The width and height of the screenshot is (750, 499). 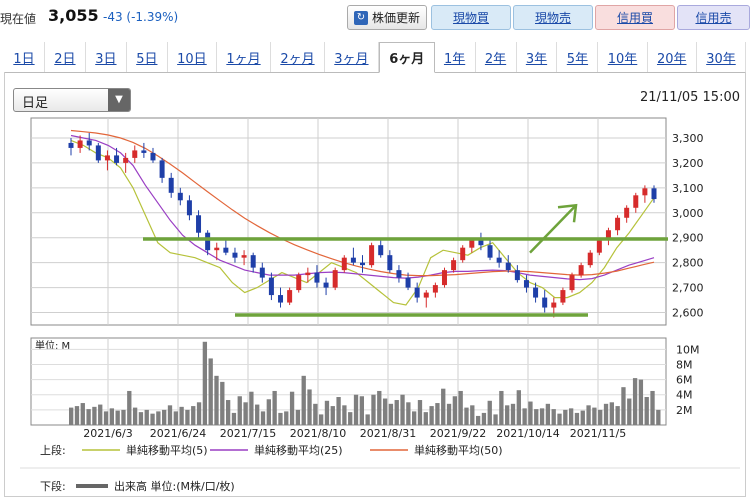 I want to click on tab-14: 20年, so click(x=672, y=57).